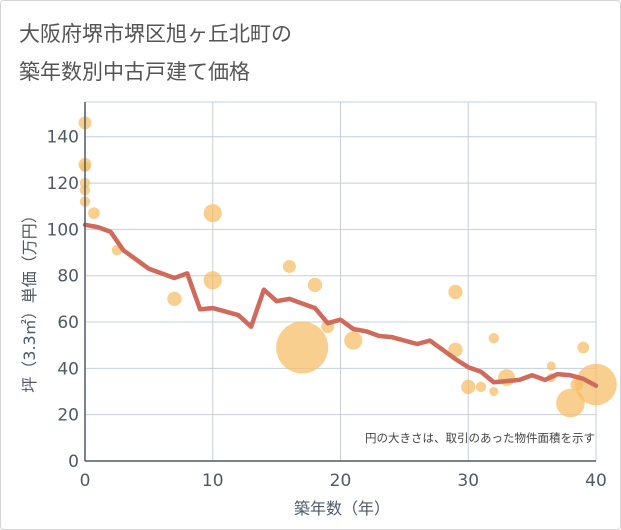 The width and height of the screenshot is (621, 530). Describe the element at coordinates (134, 72) in the screenshot. I see `chart-title-line-2: 築年数別中古戸建て価格` at that location.